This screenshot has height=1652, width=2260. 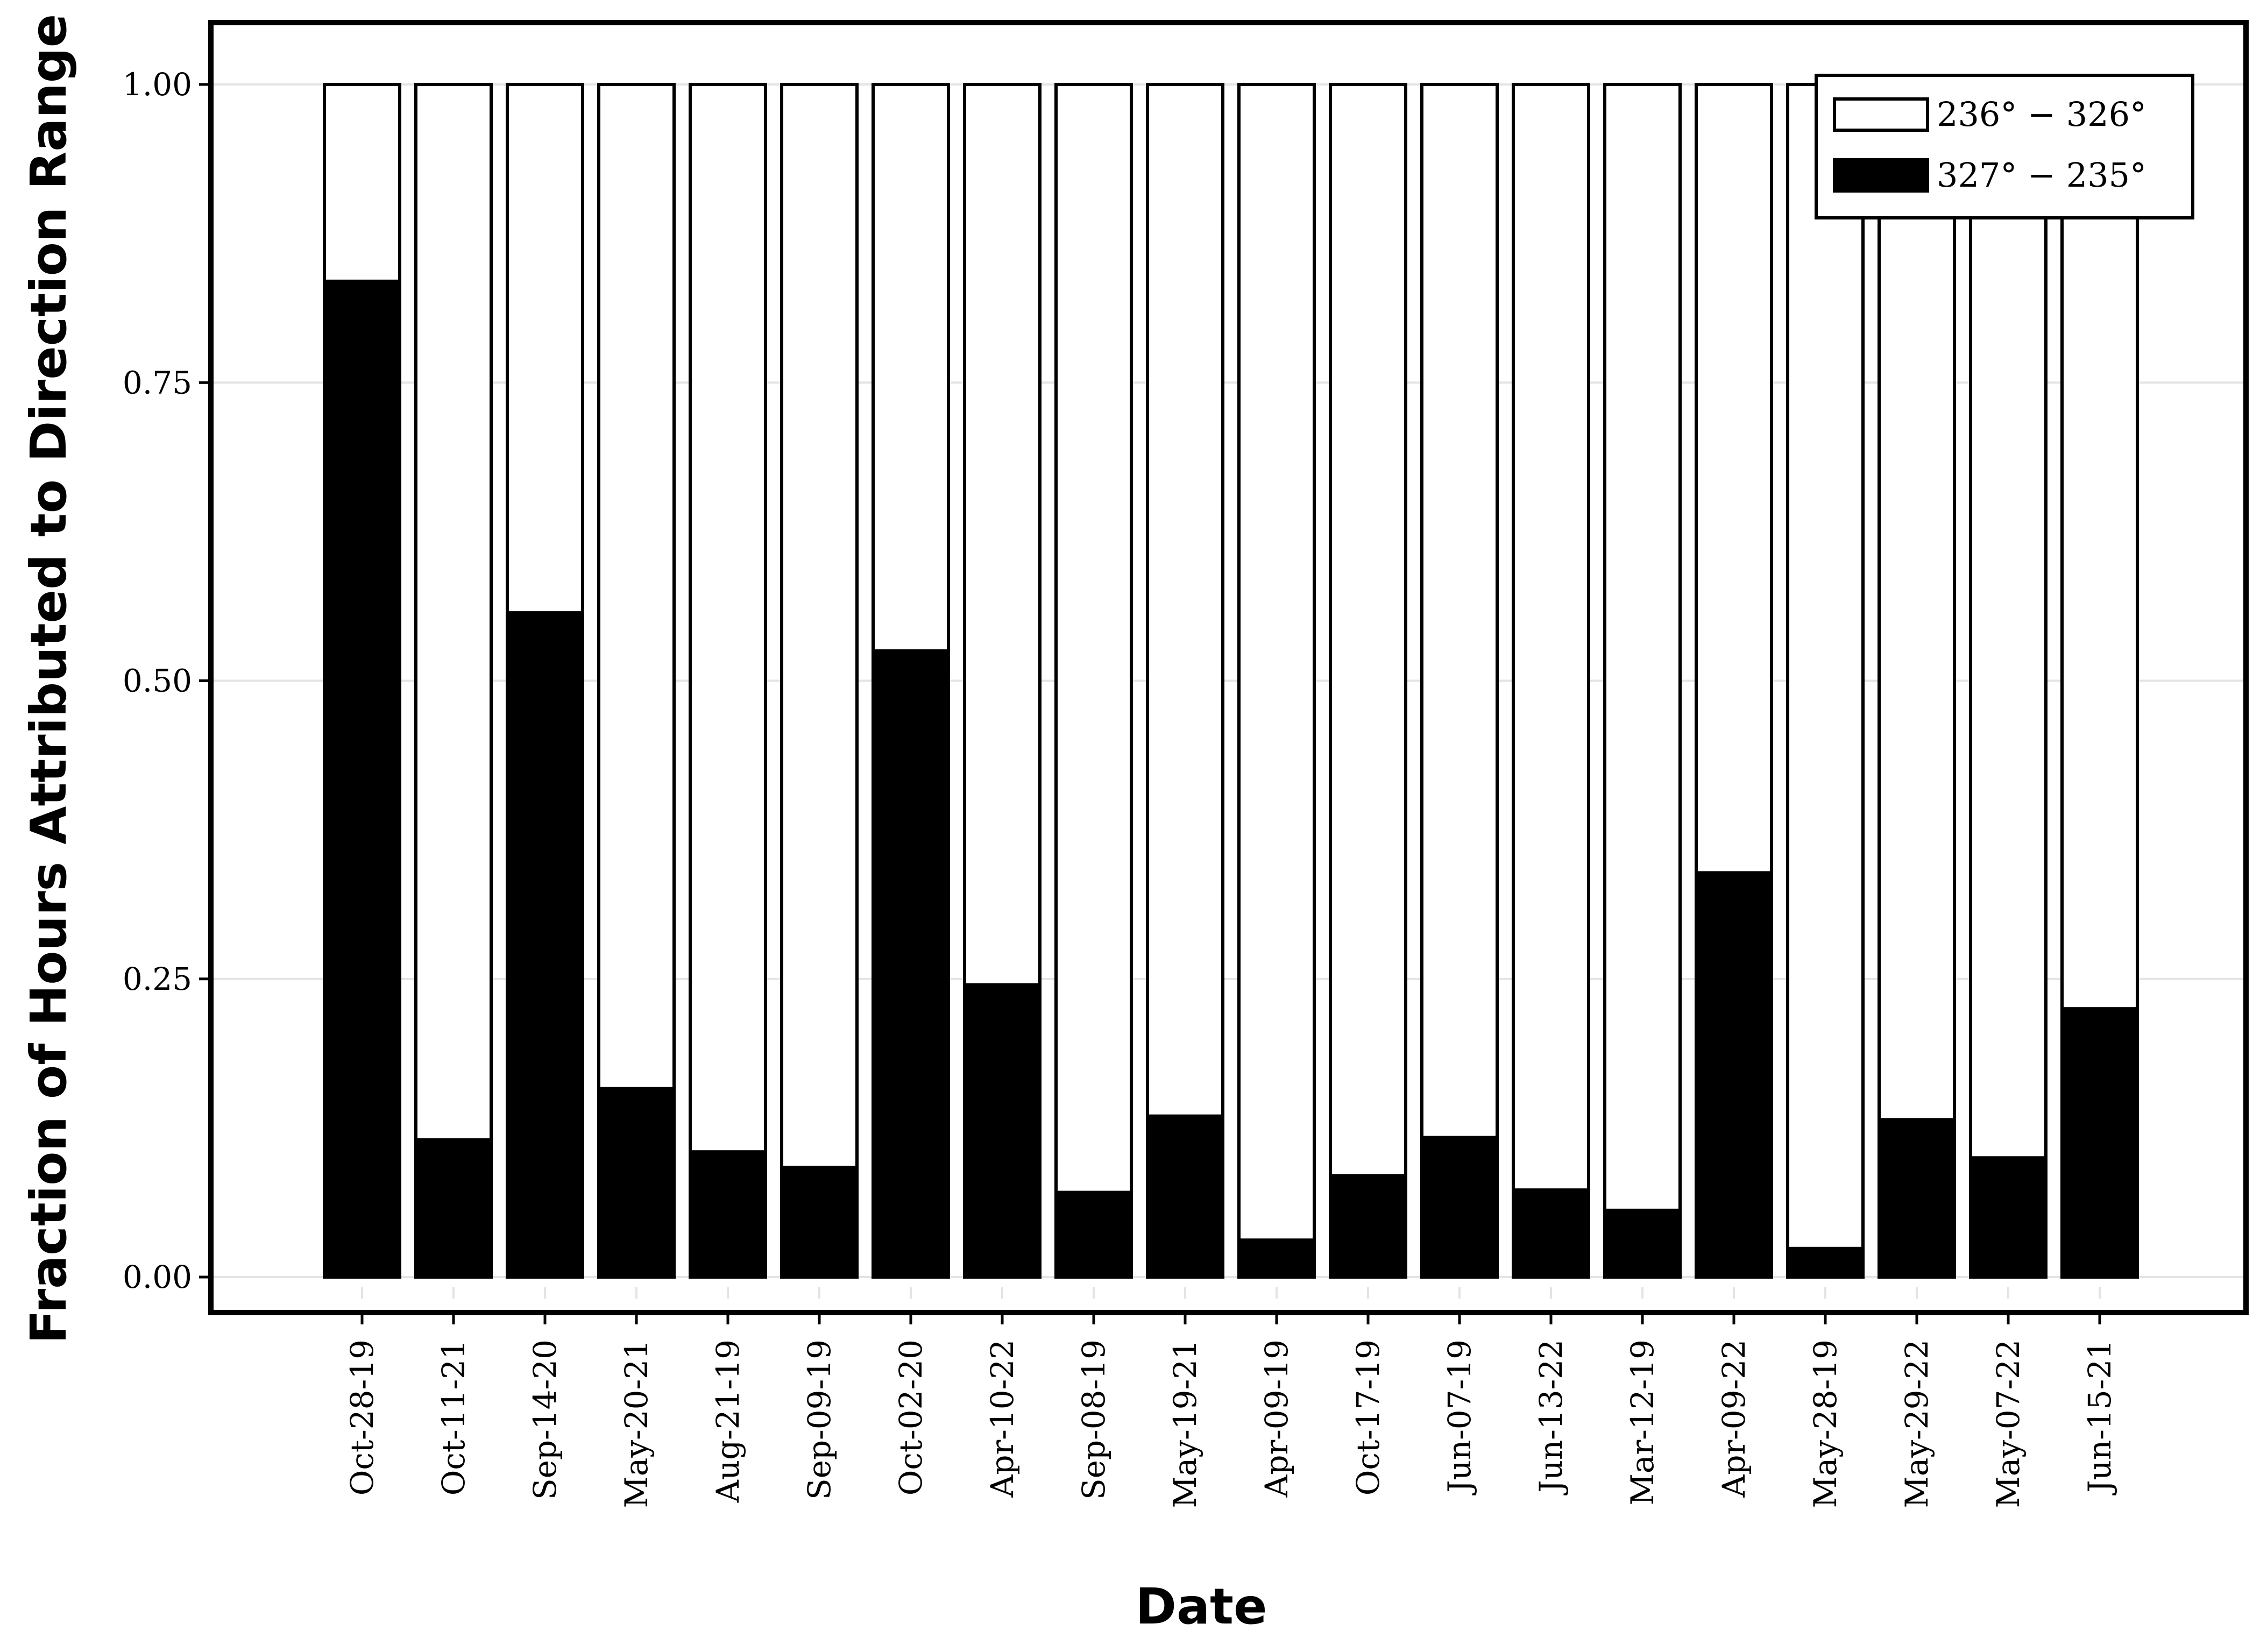 What do you see at coordinates (545, 1419) in the screenshot?
I see `x-tick-label: Sep-14-20` at bounding box center [545, 1419].